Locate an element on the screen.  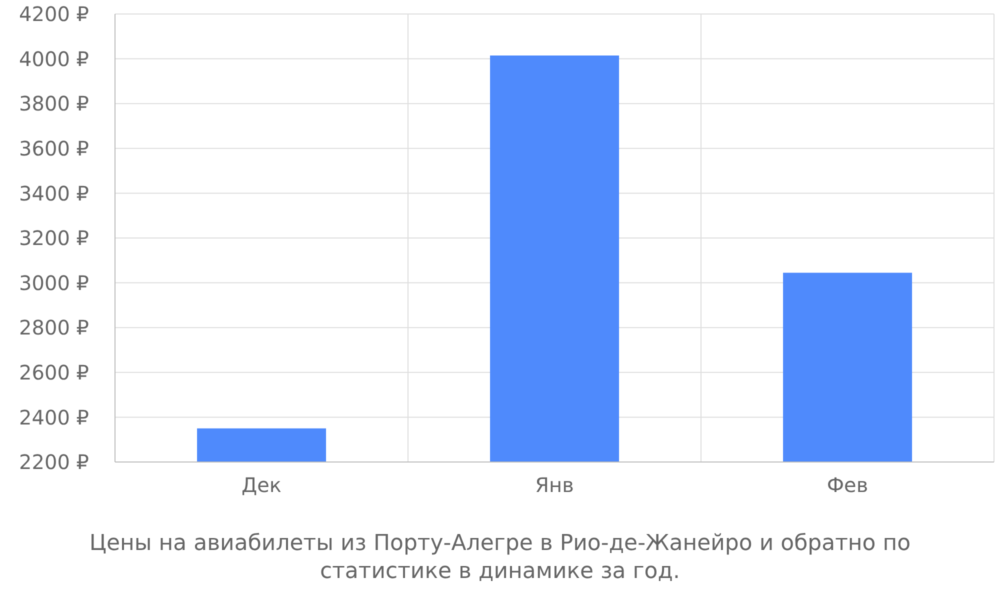
x-tick-label: Дек is located at coordinates (261, 485).